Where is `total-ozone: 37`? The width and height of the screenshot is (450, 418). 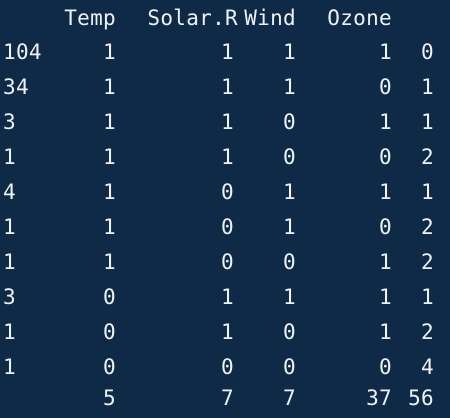
total-ozone: 37 is located at coordinates (379, 398).